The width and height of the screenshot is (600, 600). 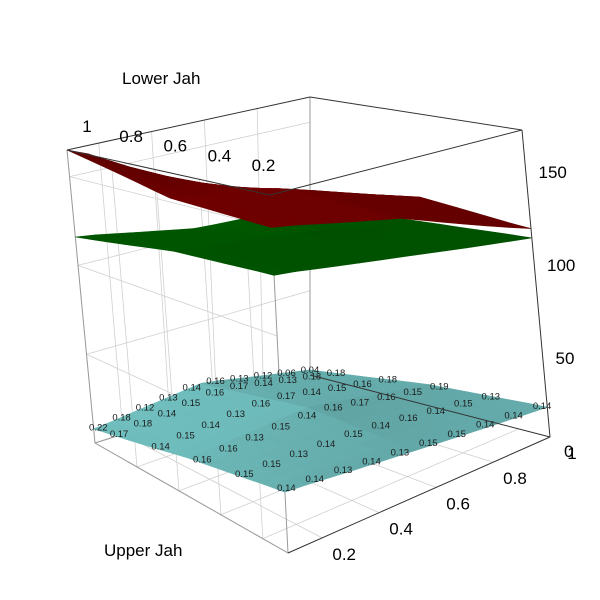 What do you see at coordinates (98, 427) in the screenshot?
I see `cell-value-label: 0.22` at bounding box center [98, 427].